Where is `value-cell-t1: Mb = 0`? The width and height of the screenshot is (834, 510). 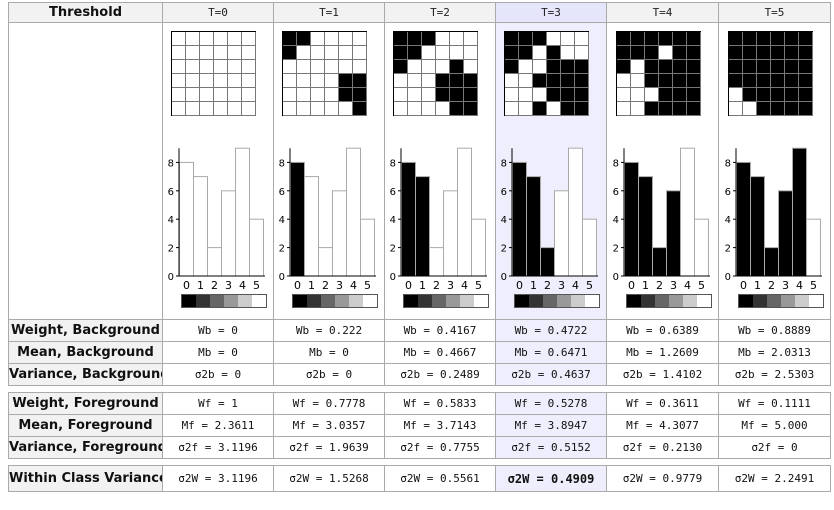
value-cell-t1: Mb = 0 is located at coordinates (329, 352).